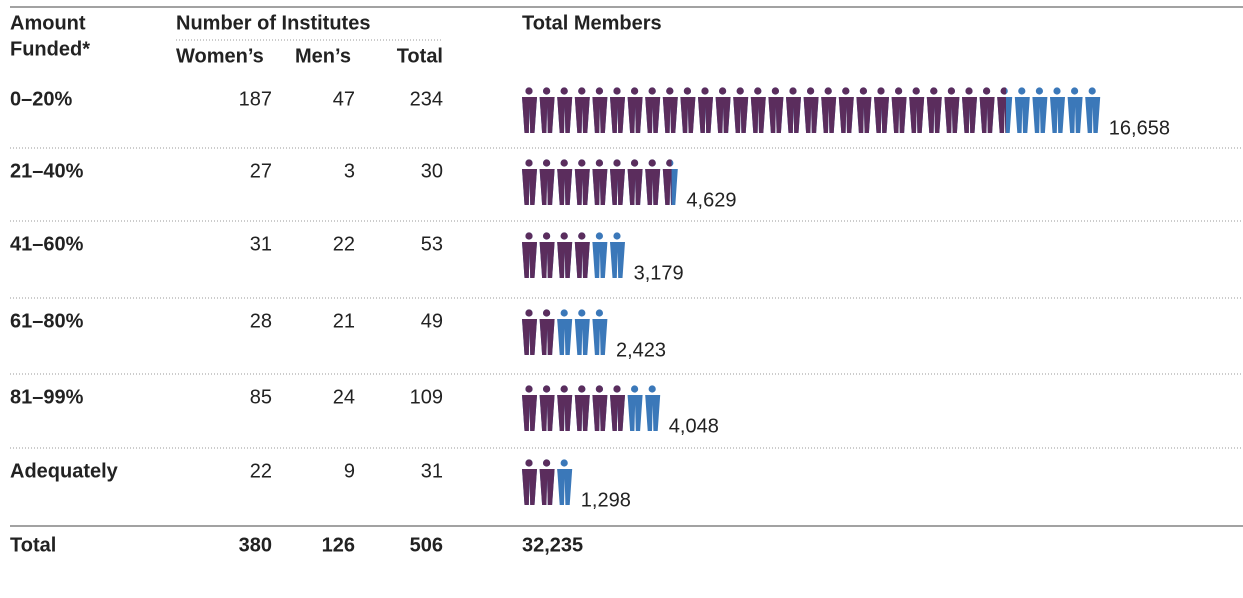  Describe the element at coordinates (552, 545) in the screenshot. I see `total-cell: 32,235` at that location.